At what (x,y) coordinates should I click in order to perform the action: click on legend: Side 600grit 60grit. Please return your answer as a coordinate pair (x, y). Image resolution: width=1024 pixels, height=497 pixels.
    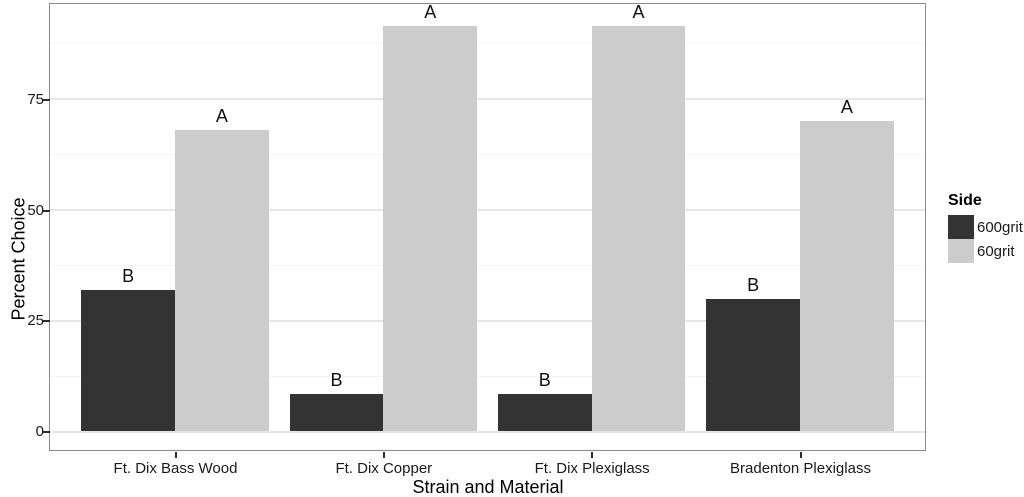
    Looking at the image, I should click on (985, 227).